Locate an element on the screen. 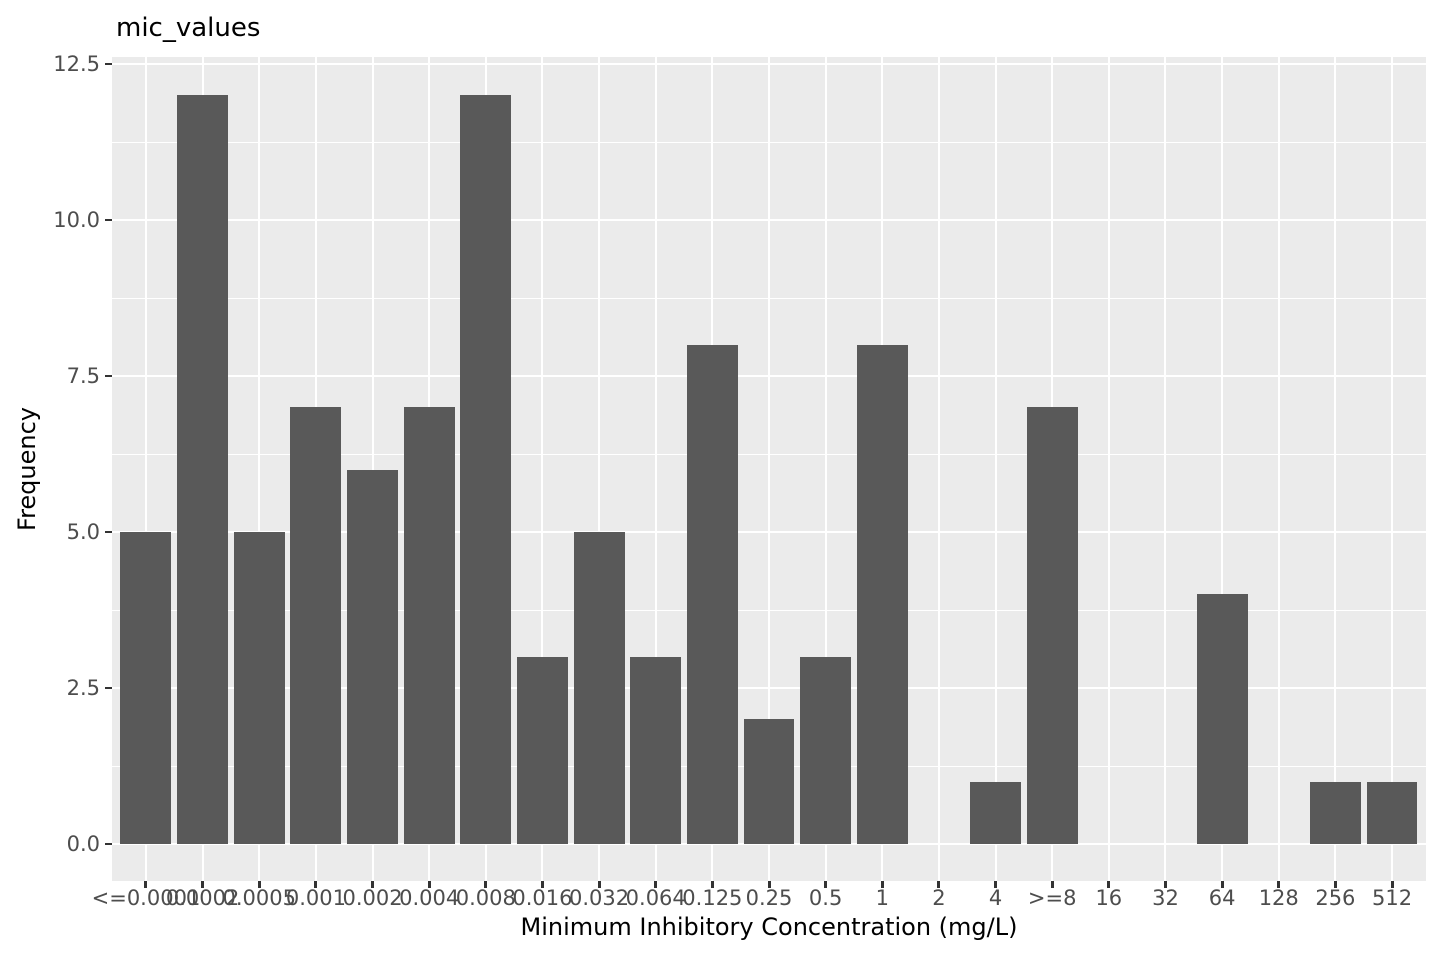 This screenshot has width=1440, height=960. x-tick-label: 4 is located at coordinates (995, 898).